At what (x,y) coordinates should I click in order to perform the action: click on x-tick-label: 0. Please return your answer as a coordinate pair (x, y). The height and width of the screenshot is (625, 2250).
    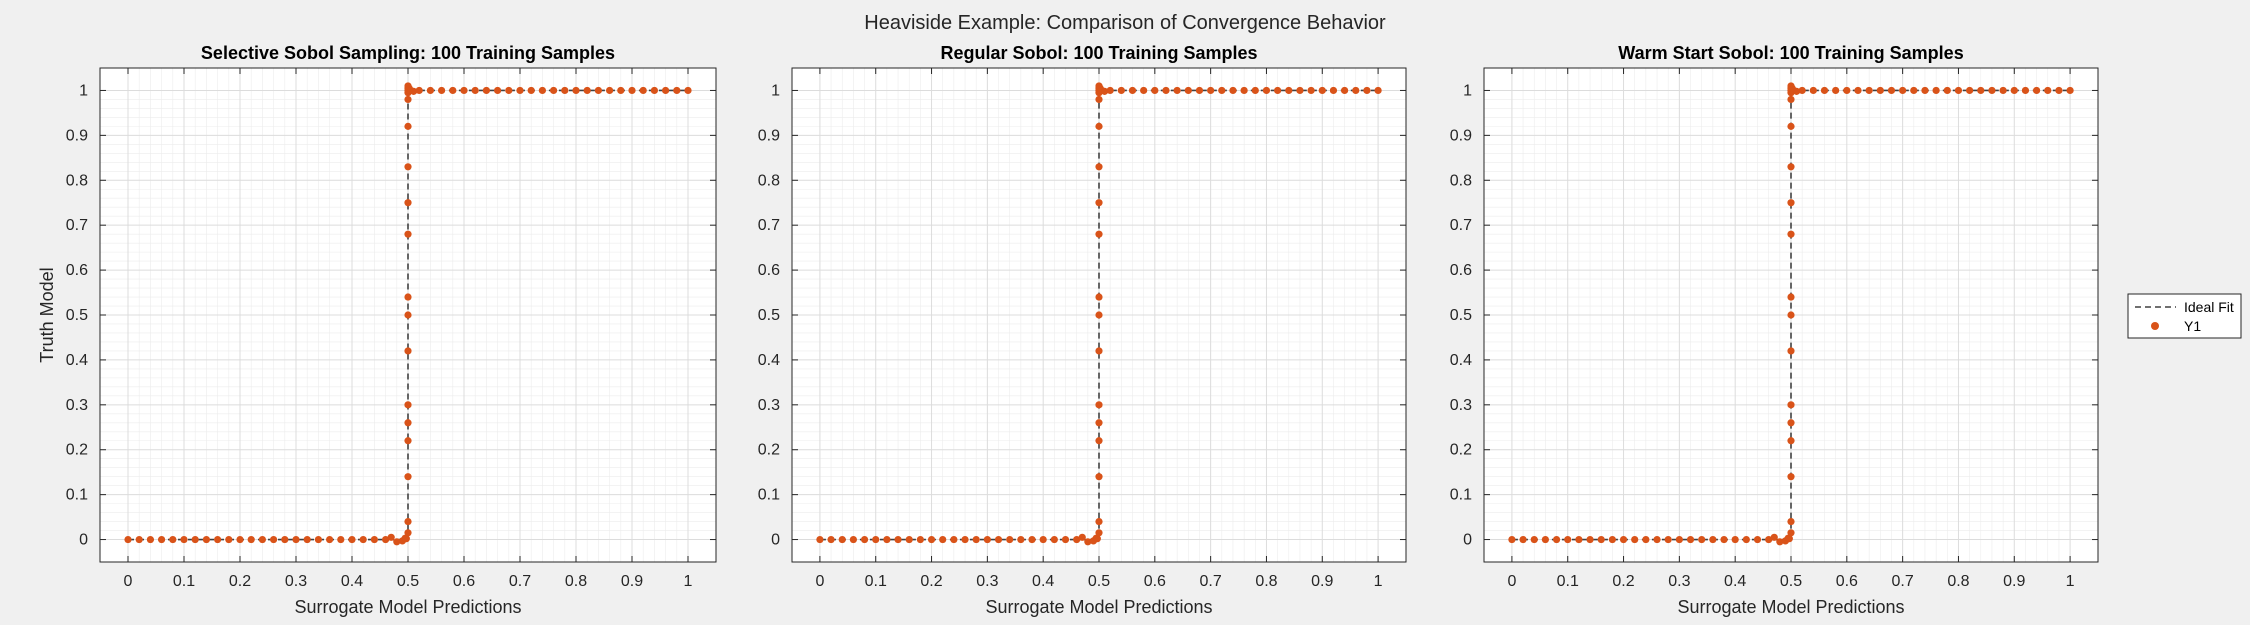
    Looking at the image, I should click on (819, 581).